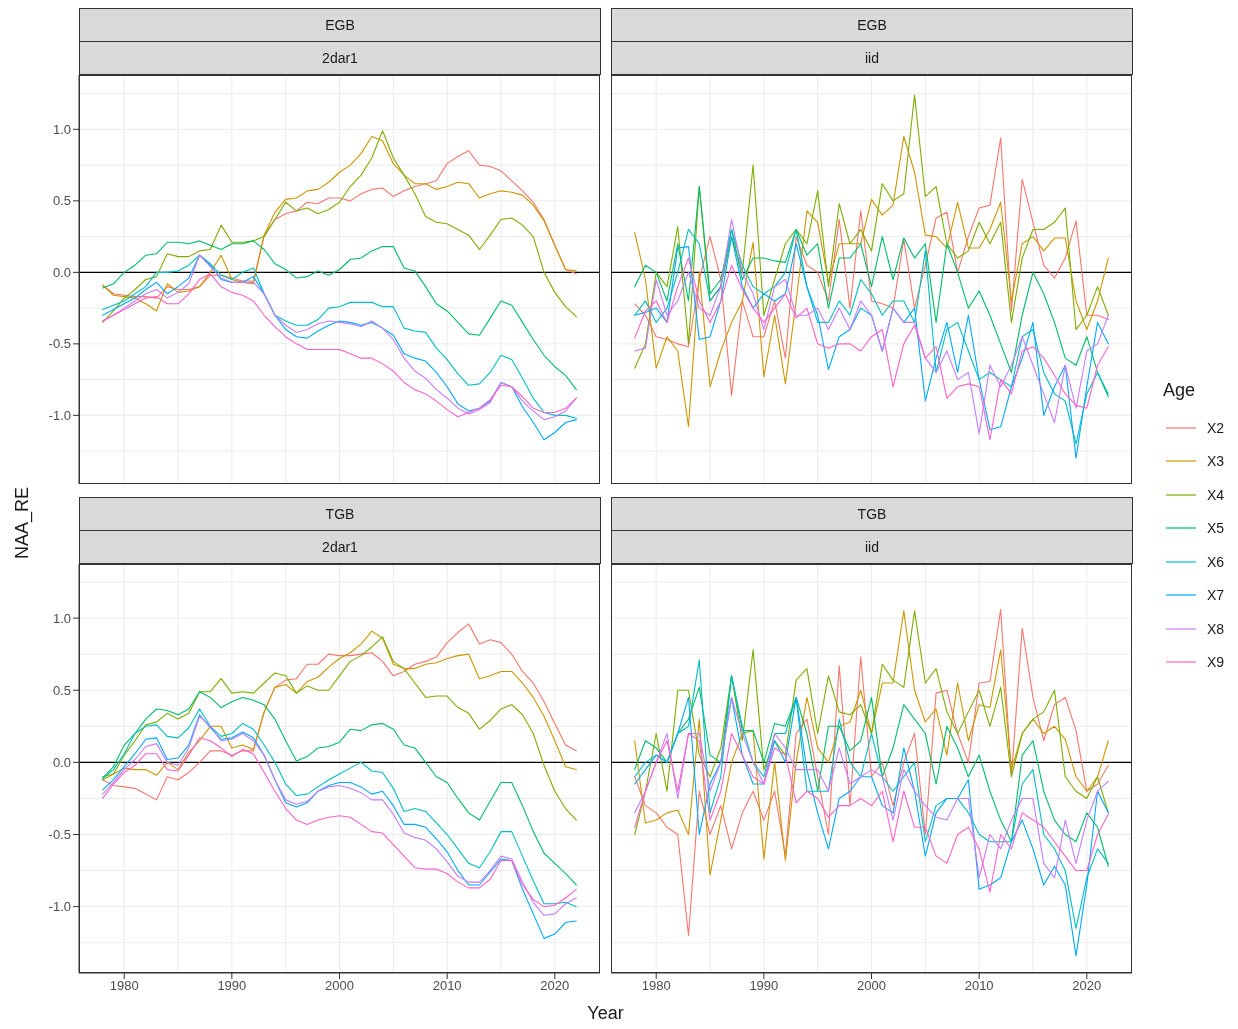 Image resolution: width=1238 pixels, height=1029 pixels. Describe the element at coordinates (1180, 390) in the screenshot. I see `legend-title: Age` at that location.